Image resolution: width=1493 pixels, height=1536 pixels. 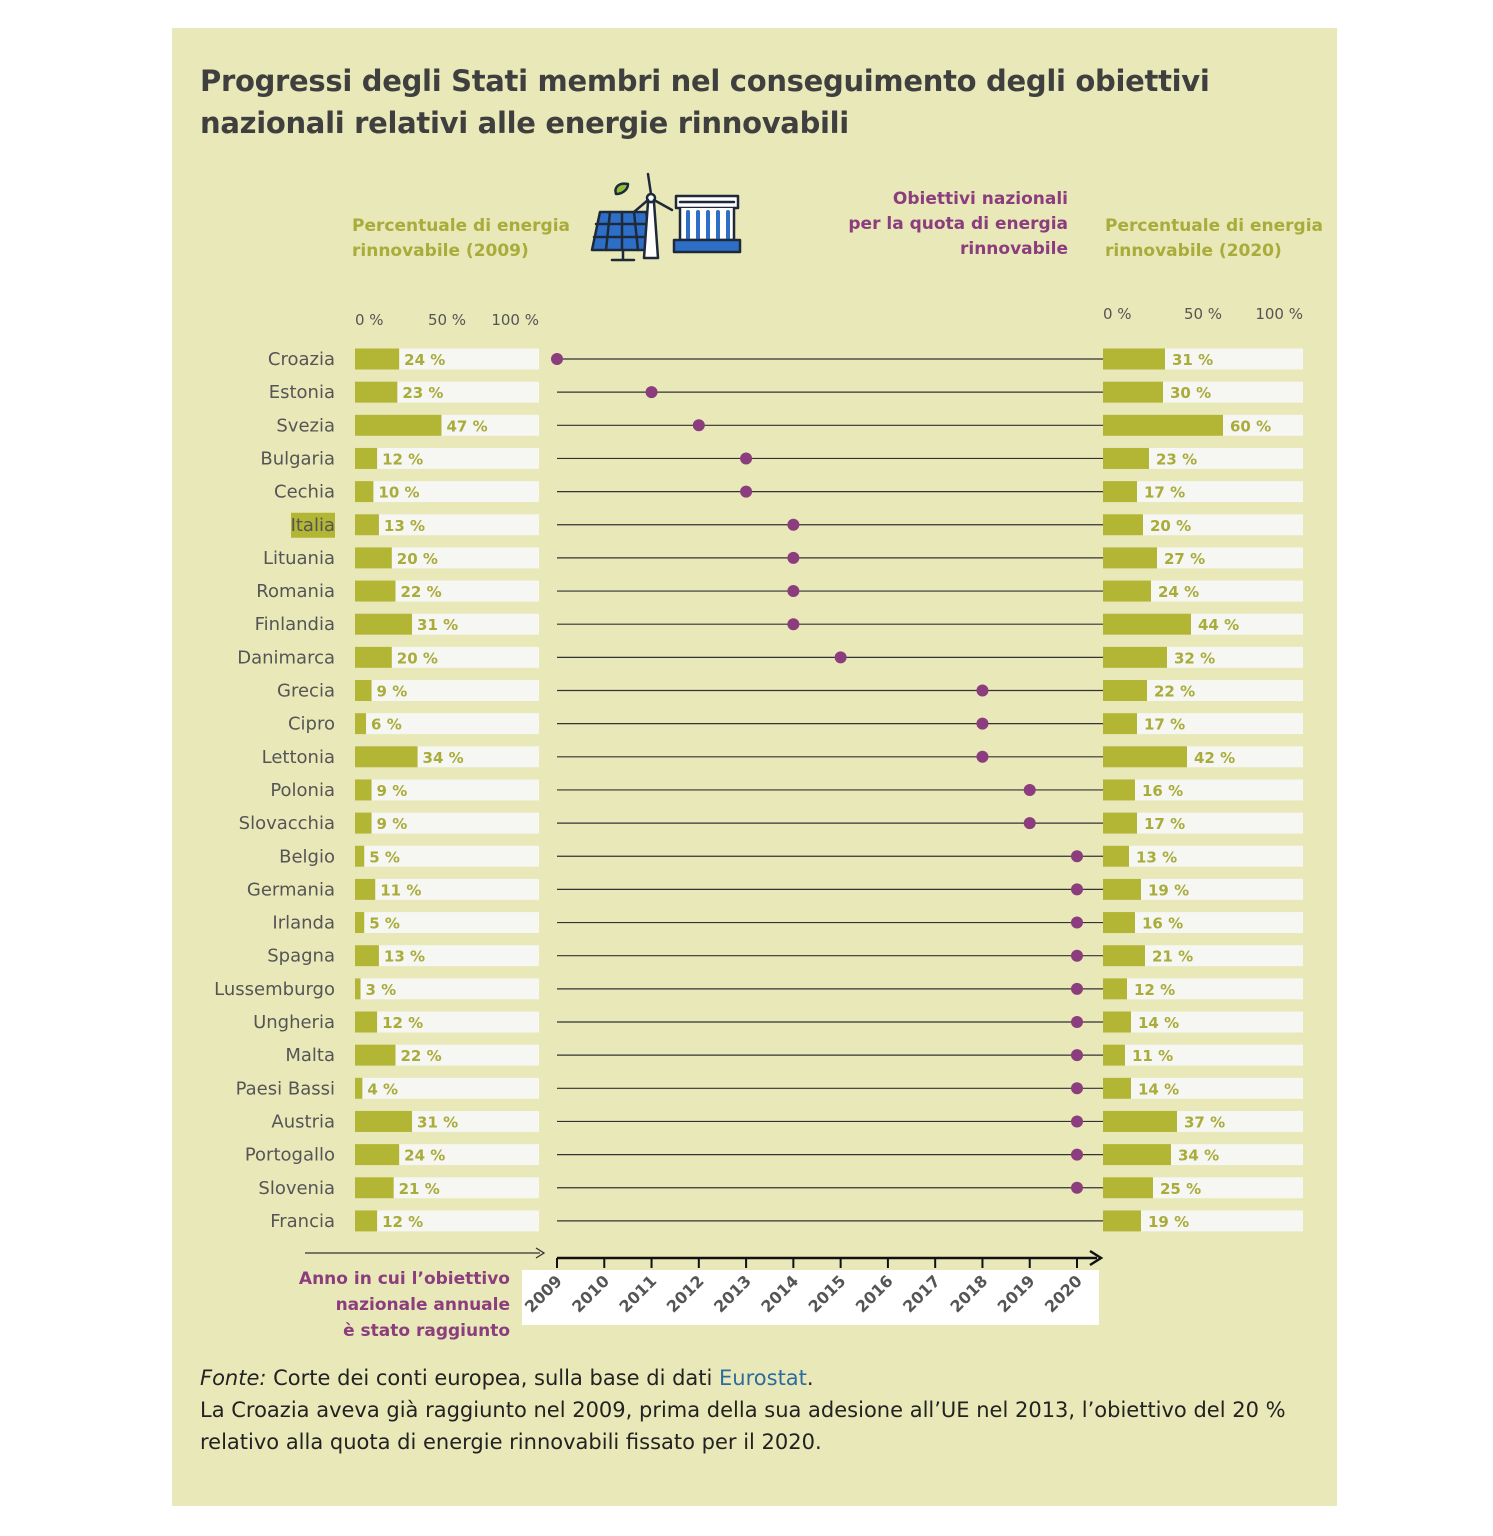 What do you see at coordinates (311, 724) in the screenshot?
I see `country-label-11: Cipro` at bounding box center [311, 724].